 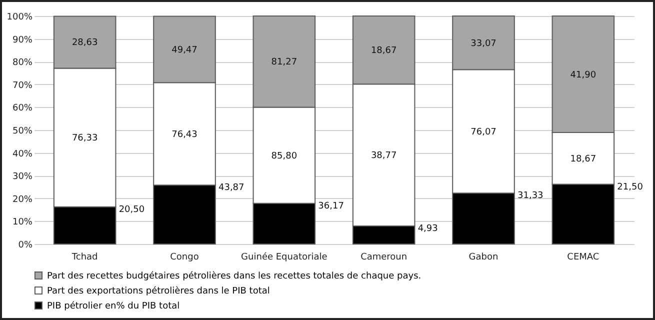 I want to click on annotation: 81,27, so click(x=284, y=63).